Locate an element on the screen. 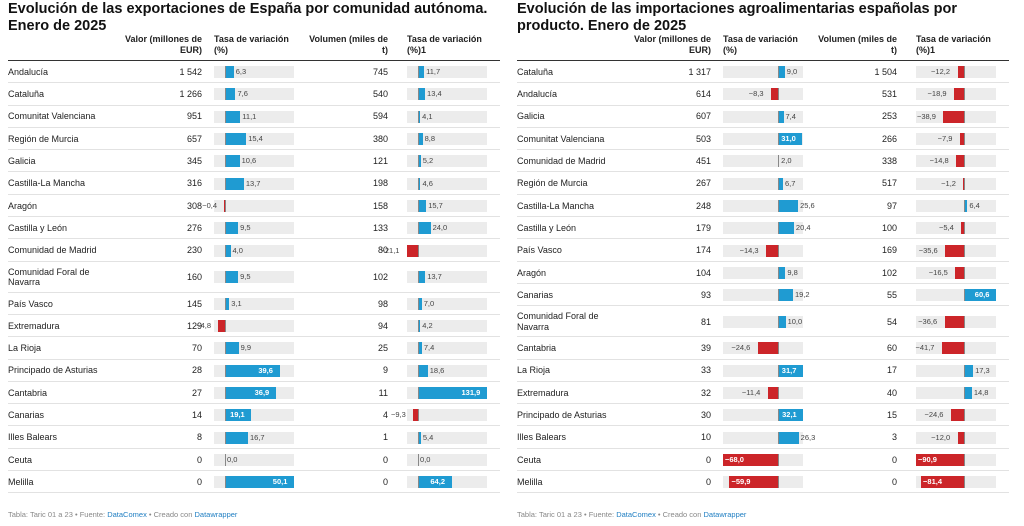  tasa-valor-label: 9,8 is located at coordinates (792, 272).